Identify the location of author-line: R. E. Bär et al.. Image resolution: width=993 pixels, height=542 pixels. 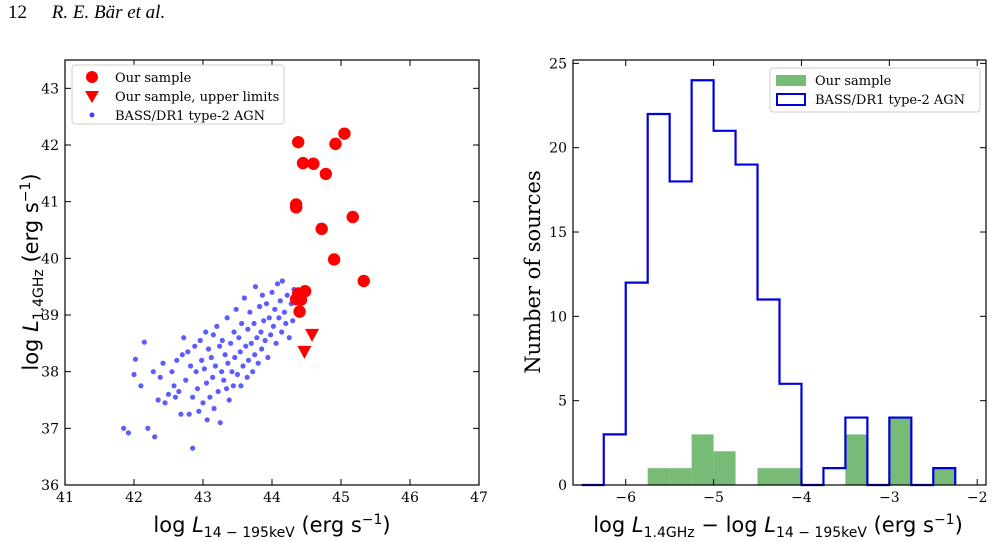
(108, 12).